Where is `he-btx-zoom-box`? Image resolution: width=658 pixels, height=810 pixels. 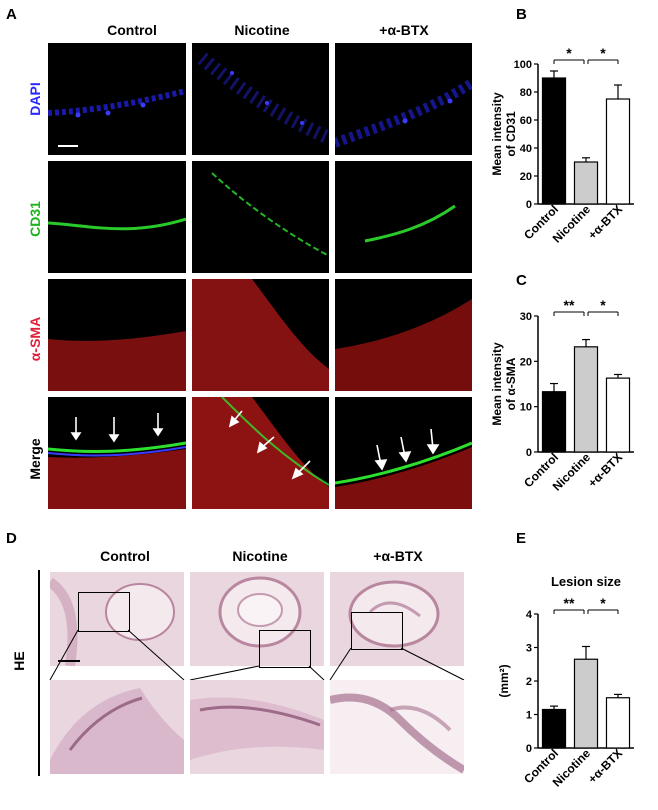 he-btx-zoom-box is located at coordinates (377, 631).